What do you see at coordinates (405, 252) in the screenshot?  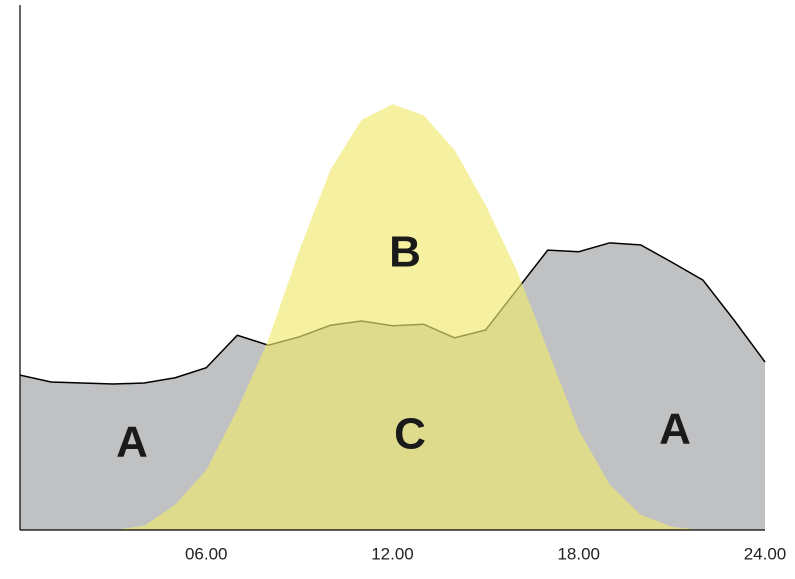 I see `annotation: B` at bounding box center [405, 252].